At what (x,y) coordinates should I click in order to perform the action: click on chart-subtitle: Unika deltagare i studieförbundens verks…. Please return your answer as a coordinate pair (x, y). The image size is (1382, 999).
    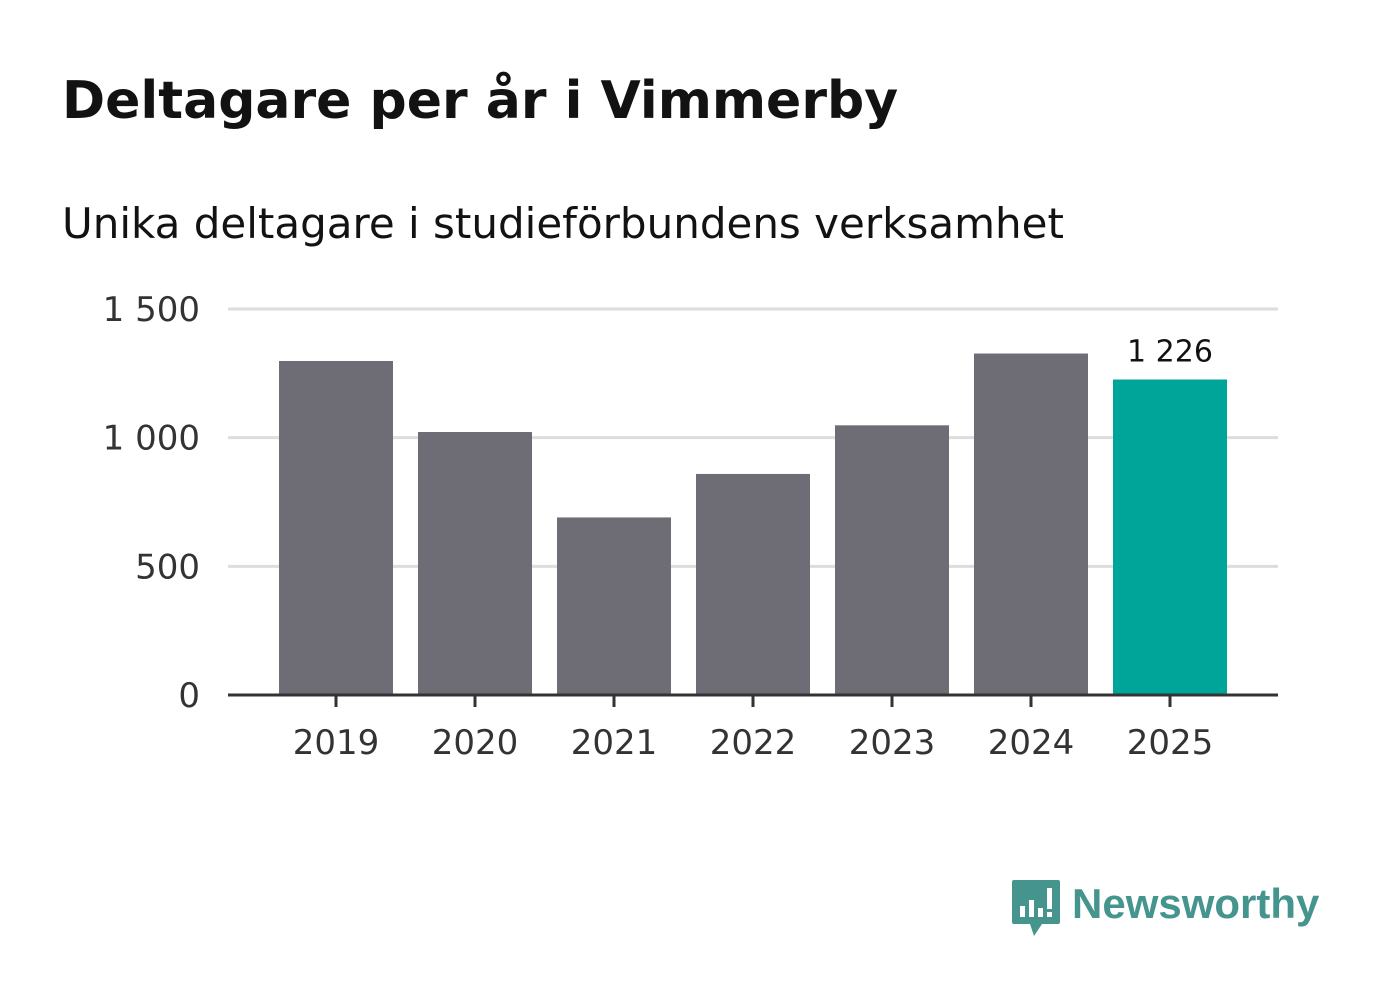
    Looking at the image, I should click on (563, 223).